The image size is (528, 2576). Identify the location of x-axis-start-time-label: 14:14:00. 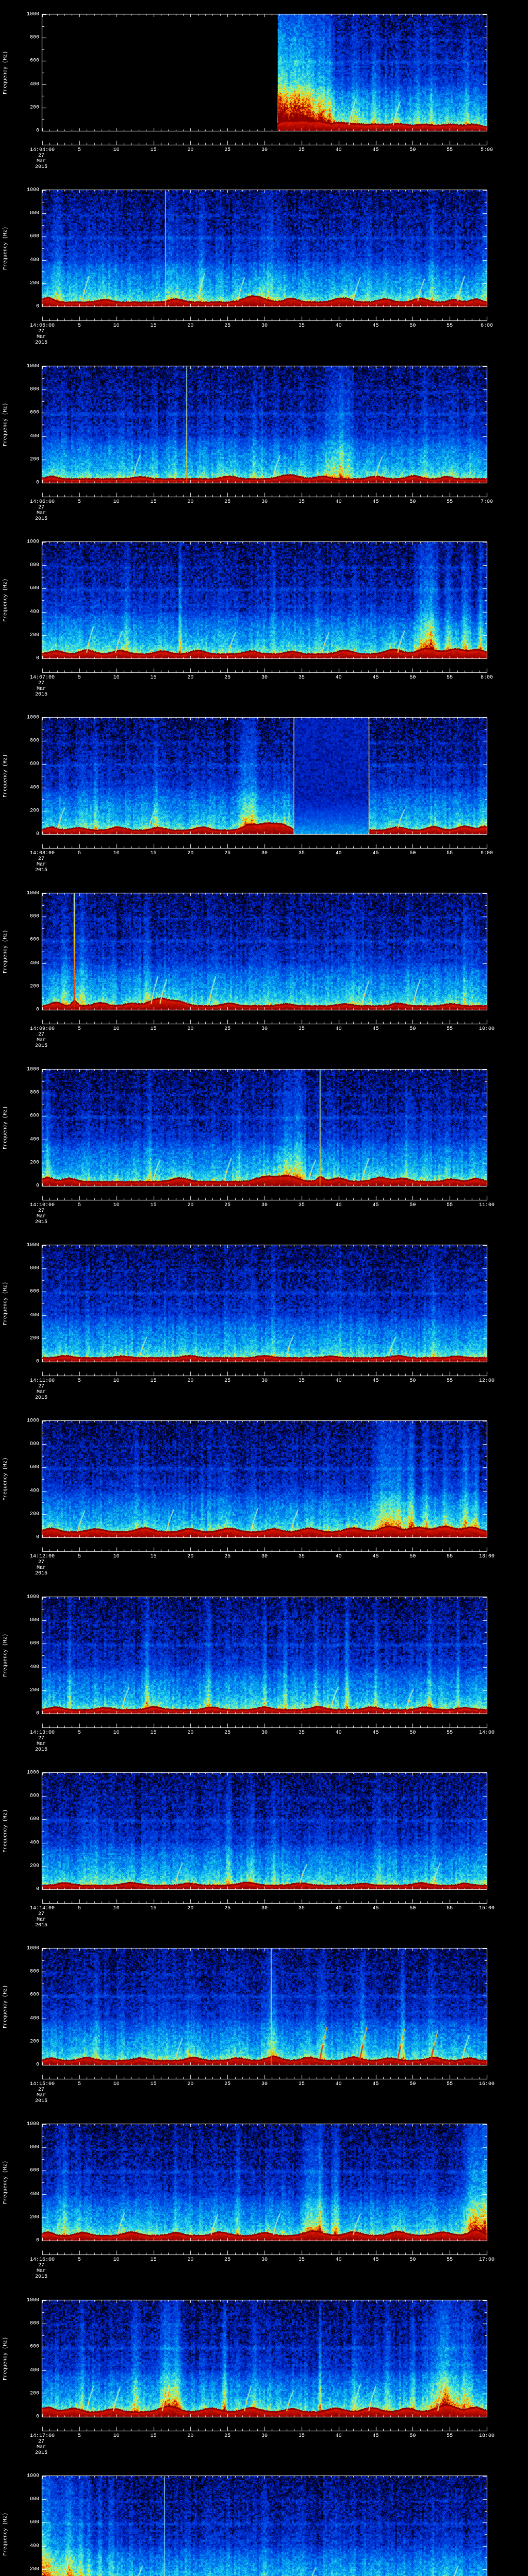
(42, 1908).